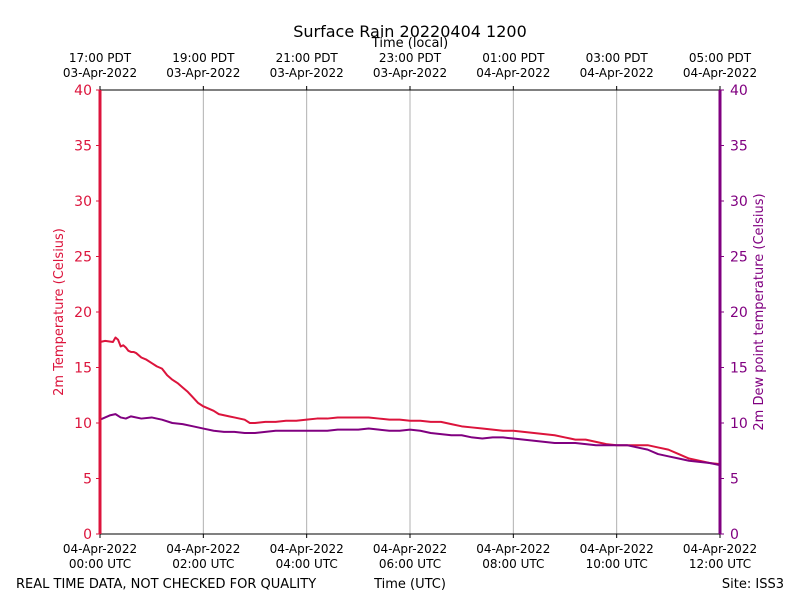 This screenshot has width=800, height=600. I want to click on x-tick-label-bottom: 04-Apr-2022 04:00 UTC, so click(307, 556).